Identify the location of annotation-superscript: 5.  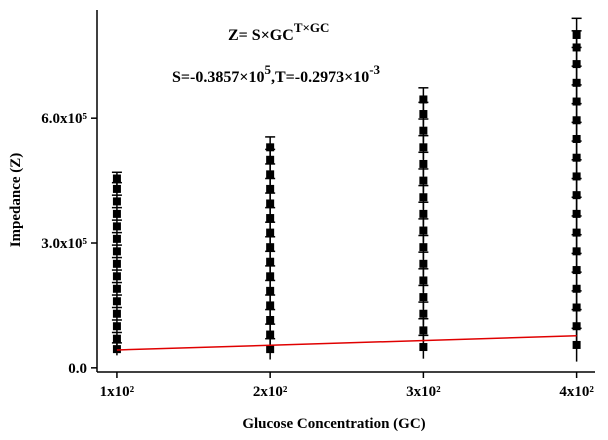
(267, 69).